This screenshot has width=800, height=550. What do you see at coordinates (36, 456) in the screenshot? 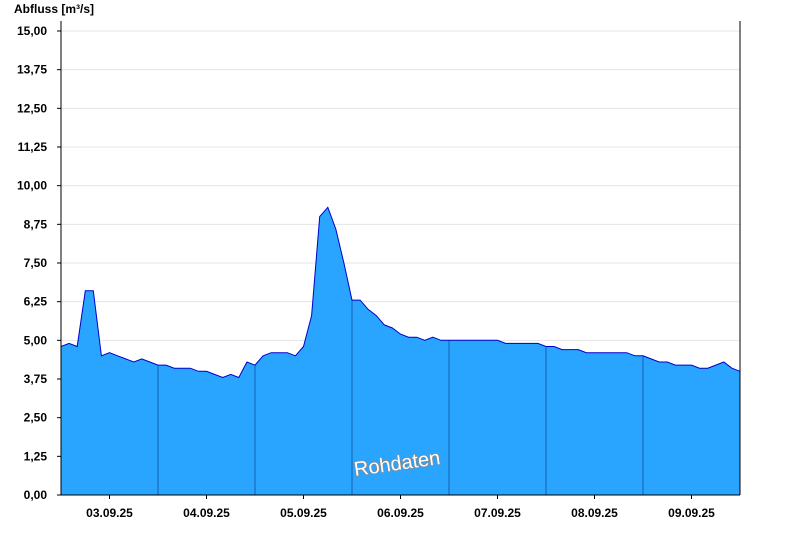
I see `y-tick-label: 1,25` at bounding box center [36, 456].